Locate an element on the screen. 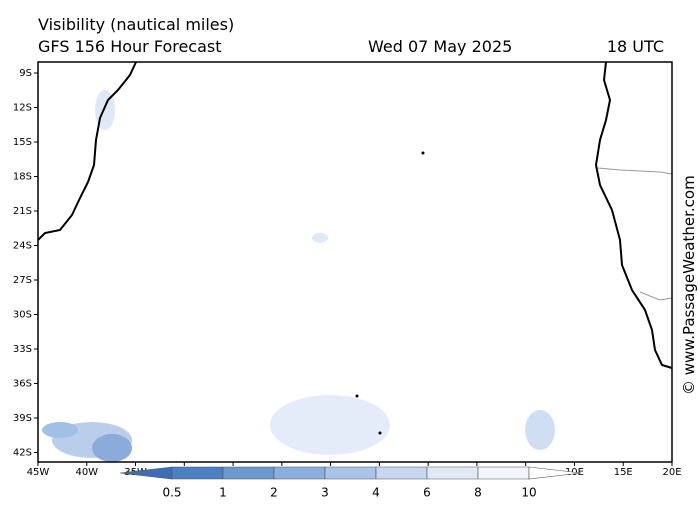 The image size is (700, 529). date-label: Wed 07 May 2025 is located at coordinates (440, 46).